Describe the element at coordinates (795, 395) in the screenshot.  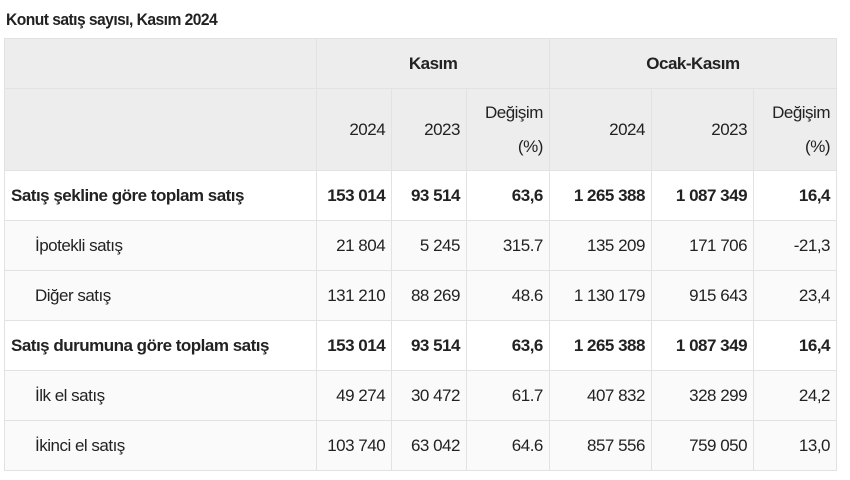
I see `table-cell: 24,2` at that location.